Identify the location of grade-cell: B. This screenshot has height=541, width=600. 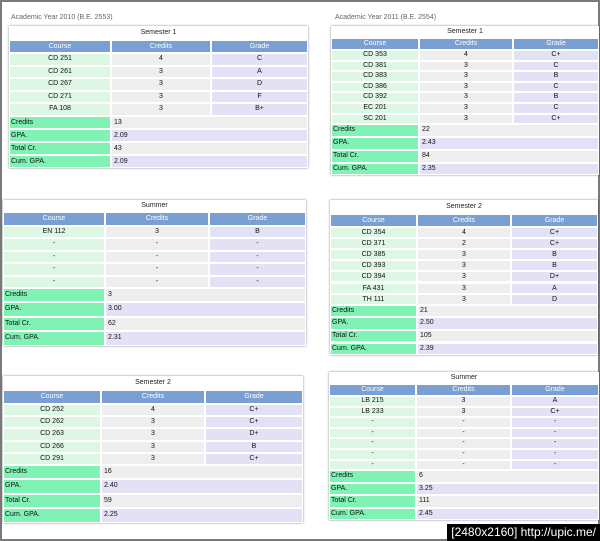
(556, 97).